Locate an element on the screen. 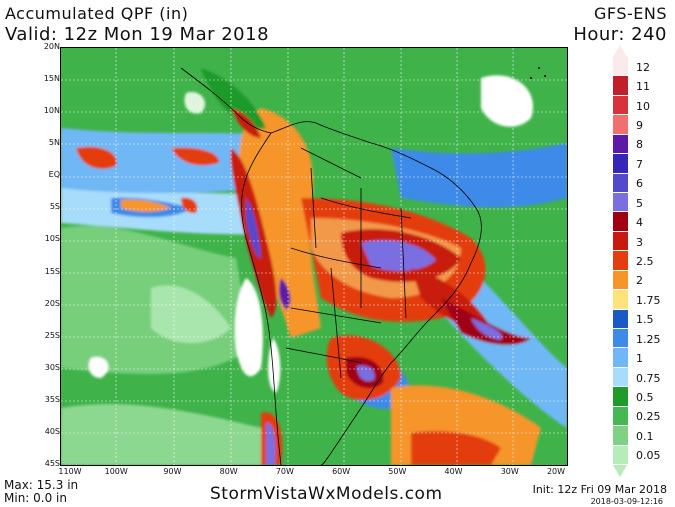  legend-label: 7 is located at coordinates (639, 164).